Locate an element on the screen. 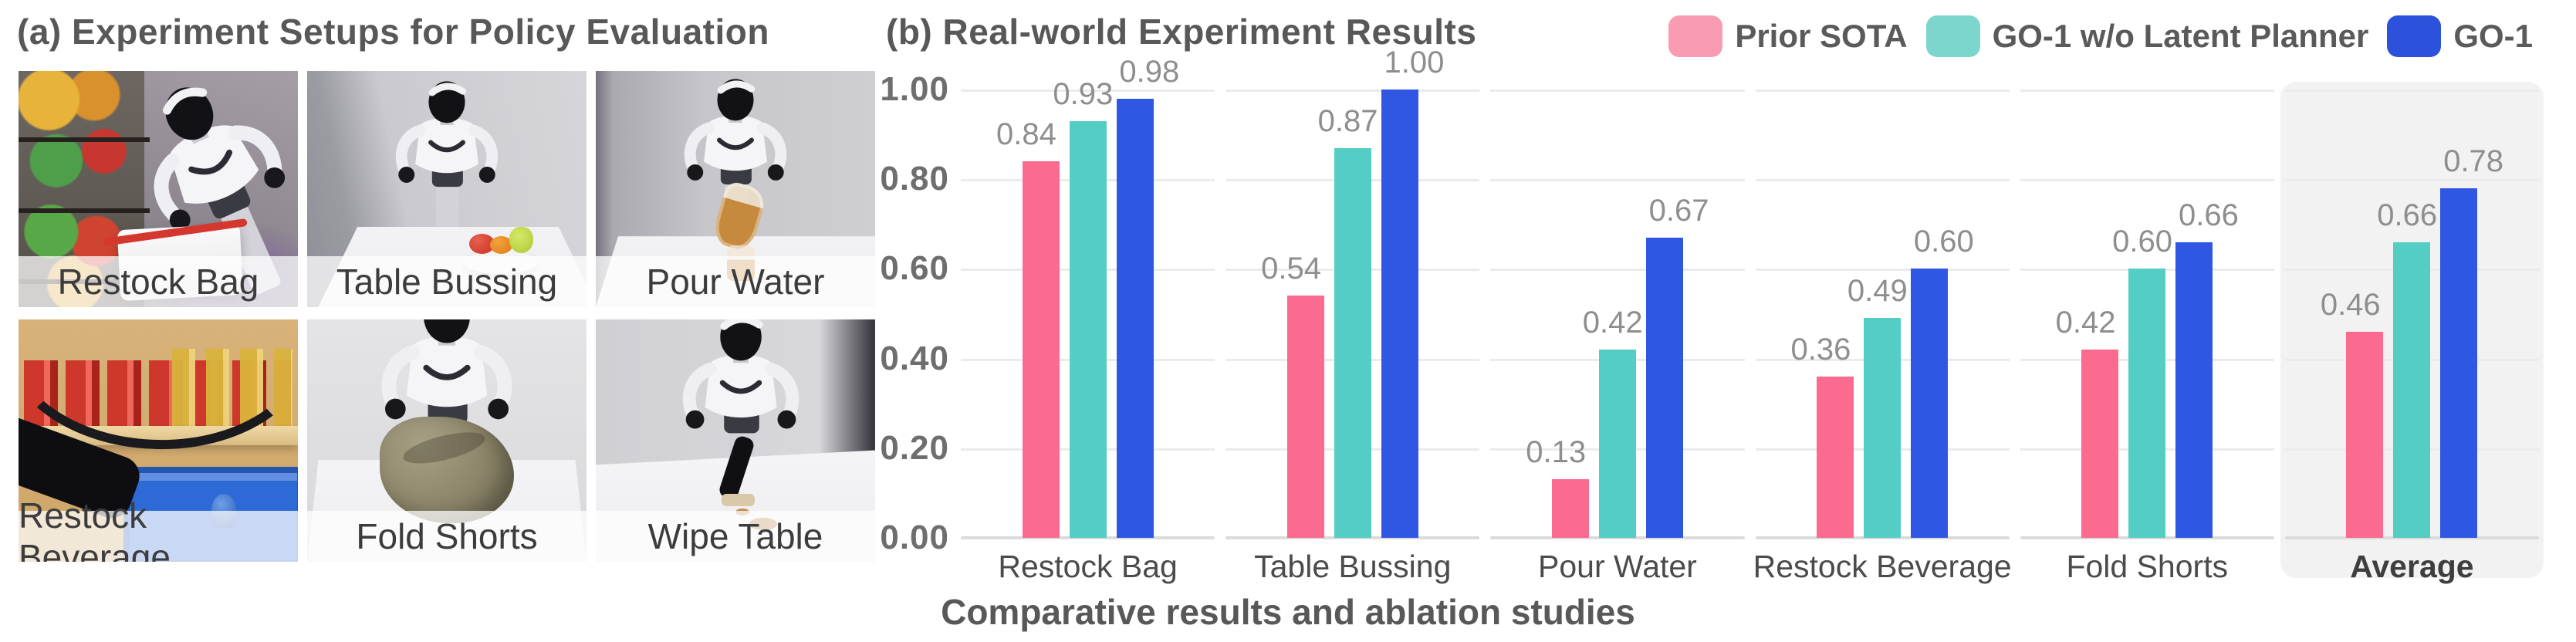 This screenshot has width=2576, height=642. category-label: Restock Beverage is located at coordinates (1882, 566).